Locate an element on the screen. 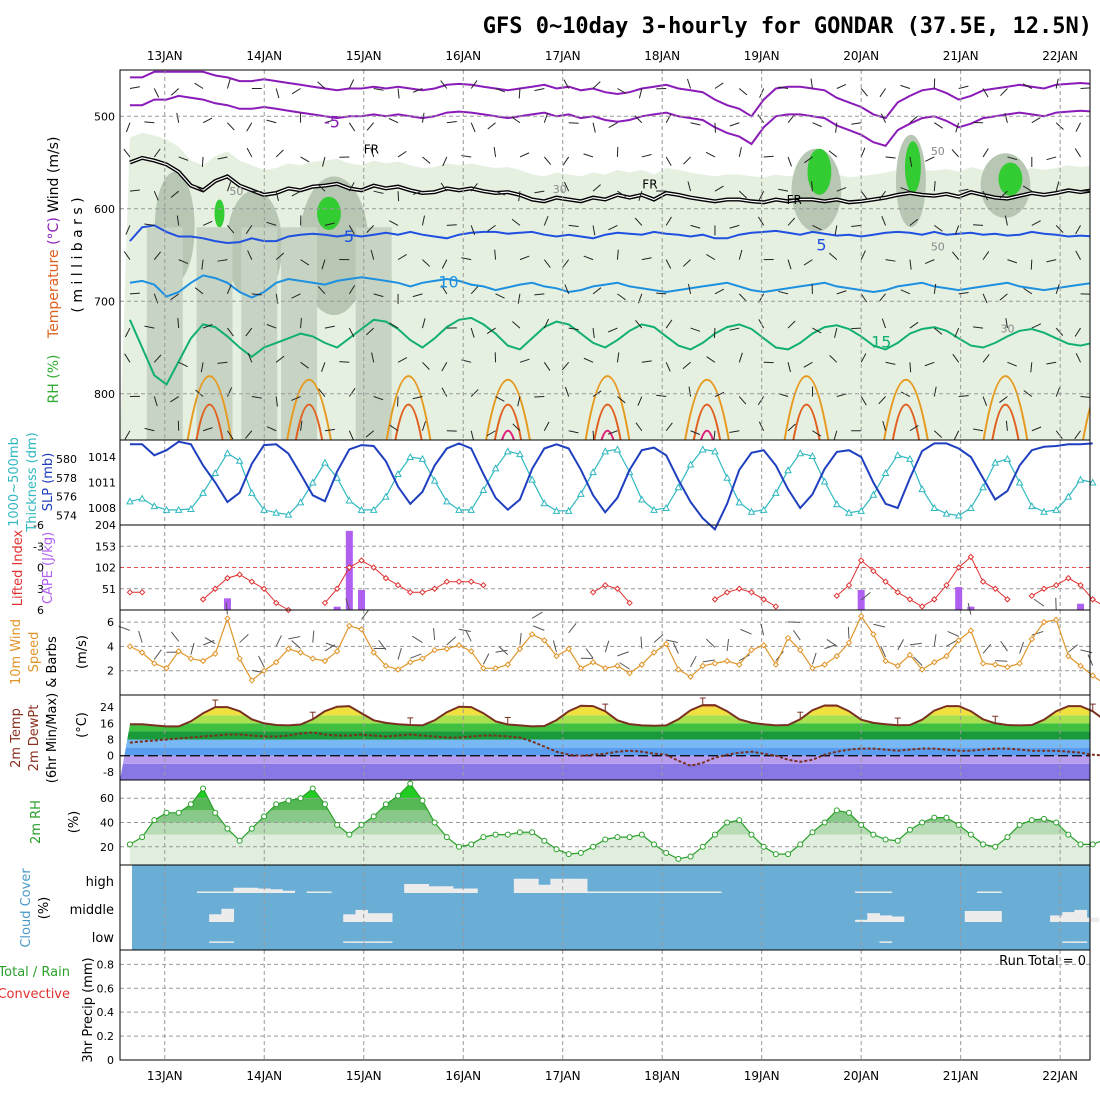  ytick-p600: 600 is located at coordinates (104, 209).